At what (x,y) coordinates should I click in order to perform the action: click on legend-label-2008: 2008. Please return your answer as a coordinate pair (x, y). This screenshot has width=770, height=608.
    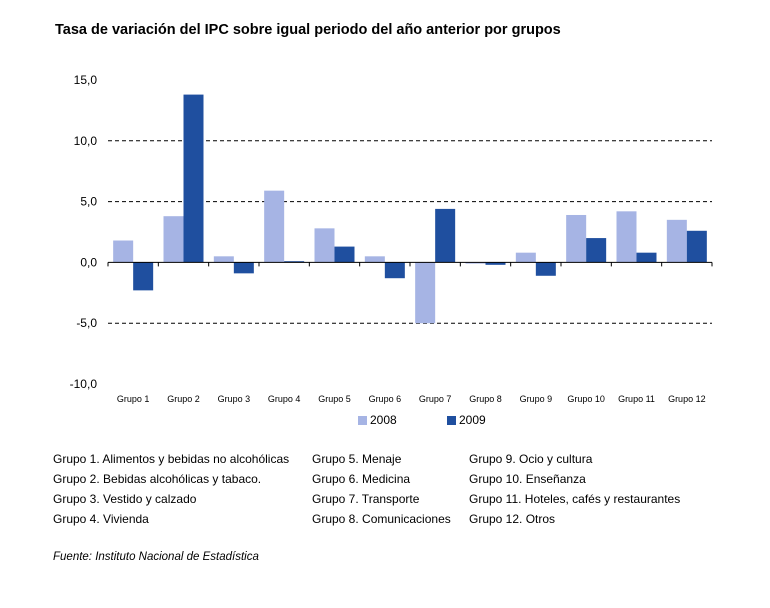
    Looking at the image, I should click on (383, 420).